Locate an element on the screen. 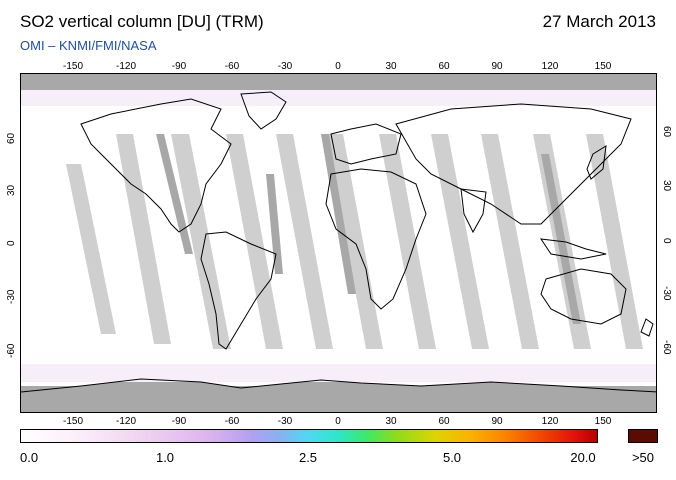 This screenshot has width=676, height=480. coast-south-america is located at coordinates (238, 290).